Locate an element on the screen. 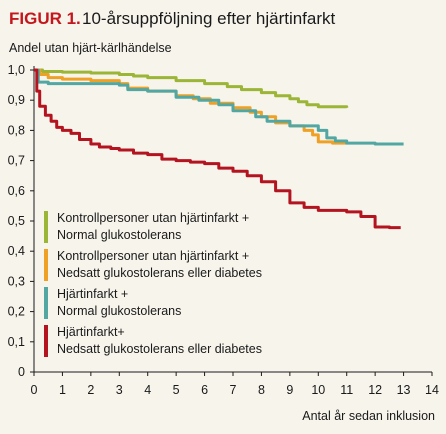  y-tick-label: 0,8 is located at coordinates (16, 130).